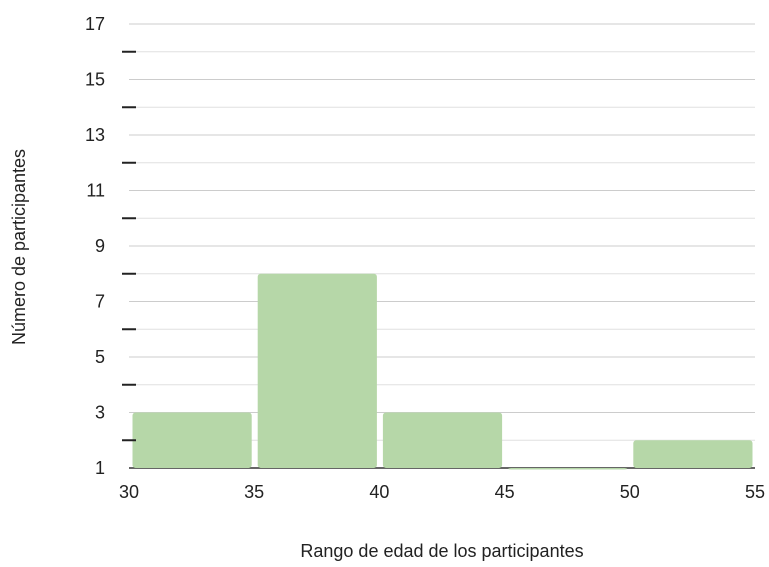  I want to click on y-tick-label: 11, so click(95, 191).